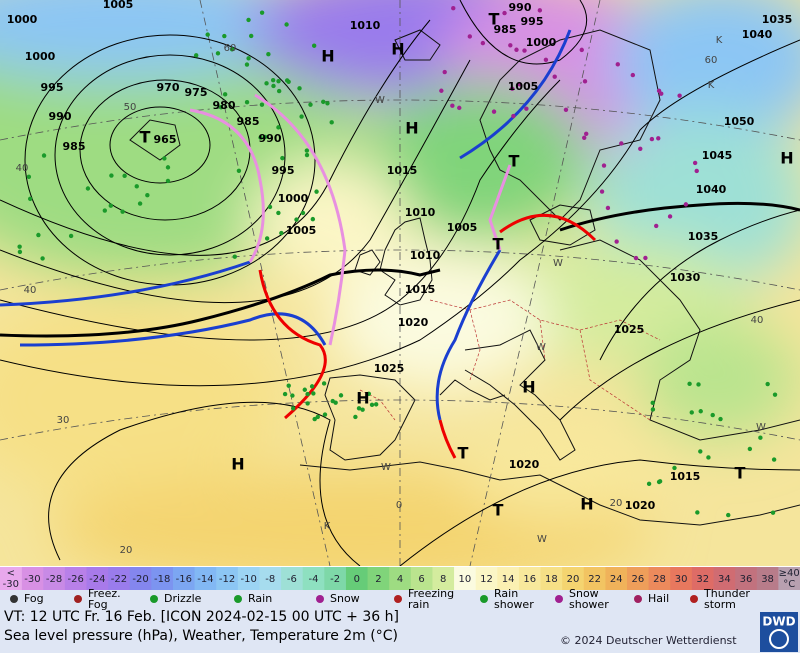 This screenshot has height=657, width=800. Describe the element at coordinates (532, 21) in the screenshot. I see `isobar-label: 995` at that location.